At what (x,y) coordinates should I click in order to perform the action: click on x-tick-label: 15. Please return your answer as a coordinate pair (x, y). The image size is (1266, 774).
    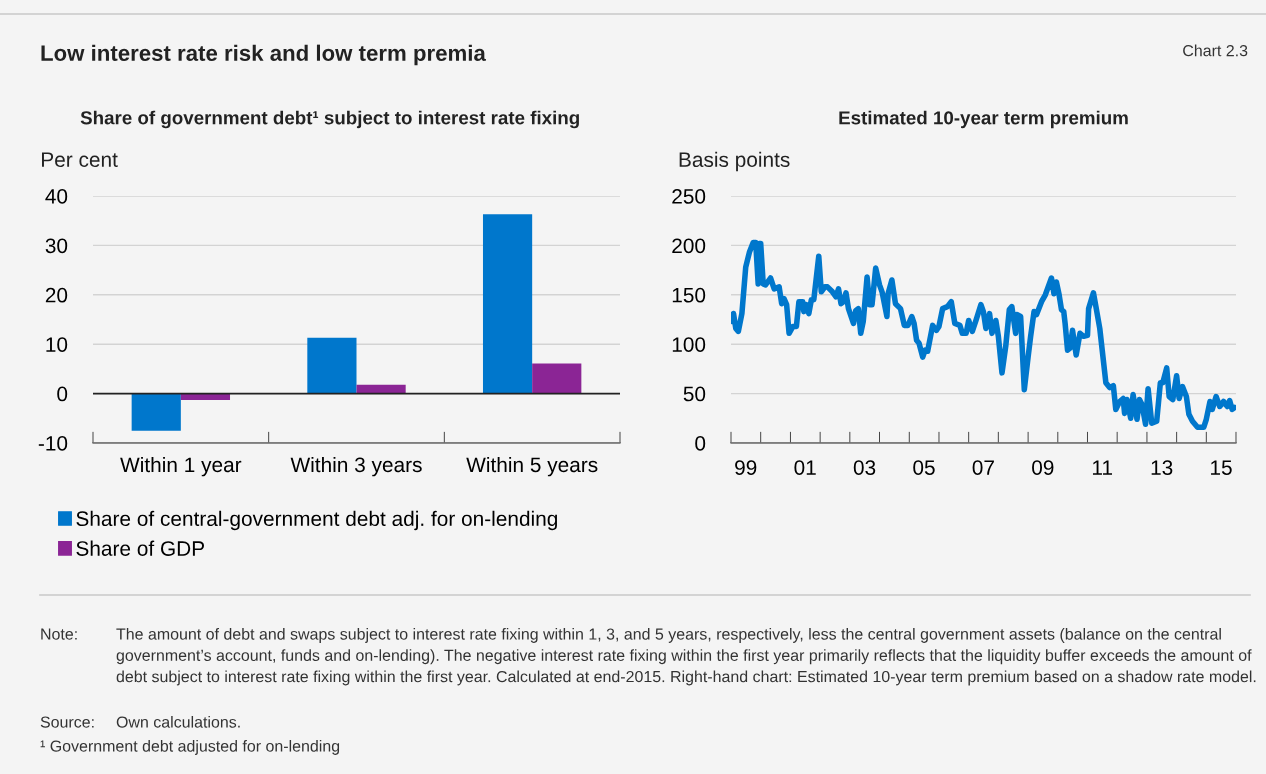
    Looking at the image, I should click on (1221, 467).